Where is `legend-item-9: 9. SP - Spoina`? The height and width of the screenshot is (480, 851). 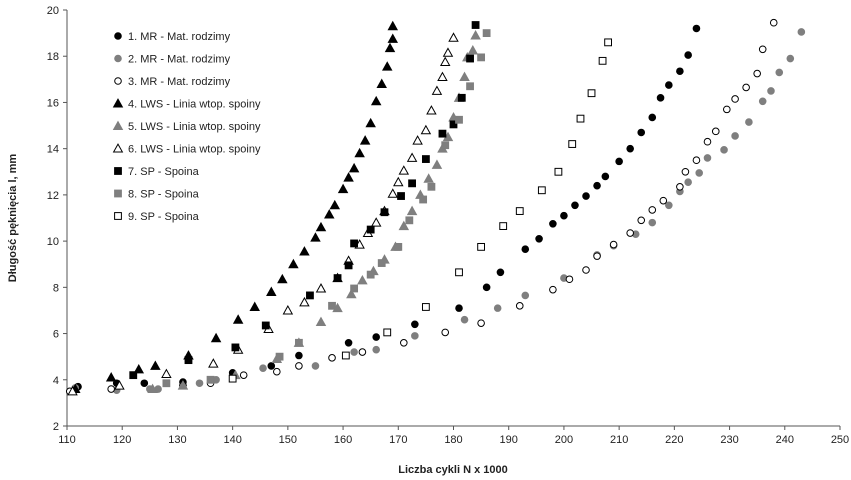 legend-item-9: 9. SP - Spoina is located at coordinates (157, 217).